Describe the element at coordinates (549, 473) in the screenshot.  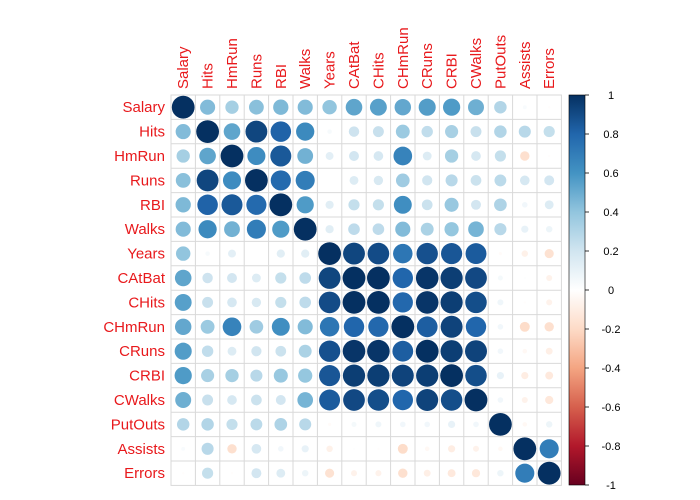
I see `corr-circle-errors-errors` at that location.